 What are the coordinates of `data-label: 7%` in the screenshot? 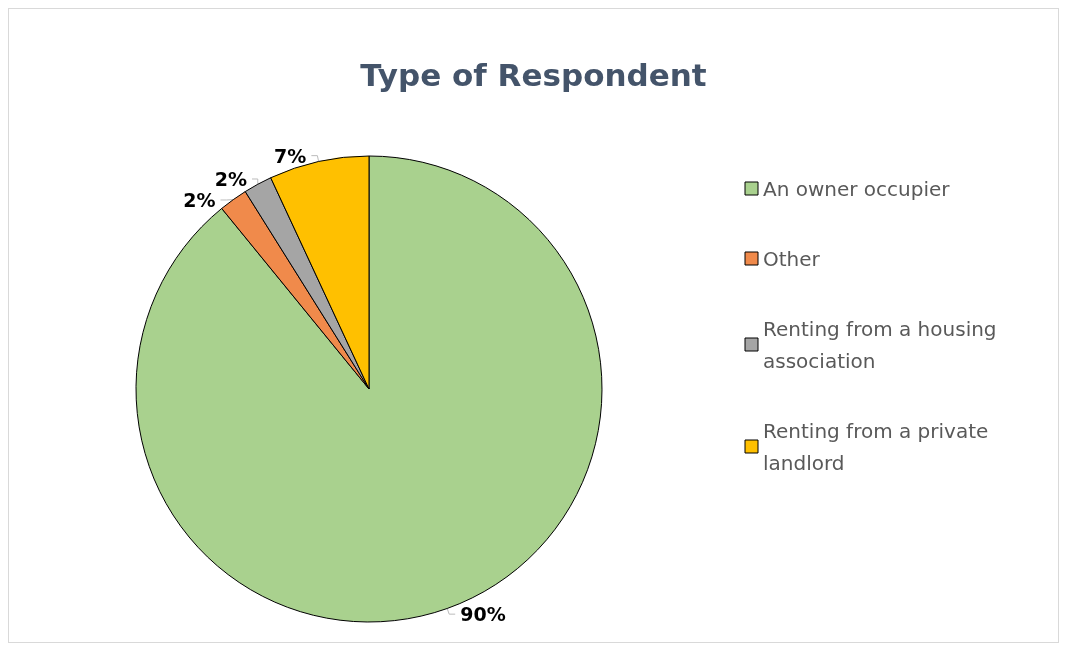 It's located at (290, 155).